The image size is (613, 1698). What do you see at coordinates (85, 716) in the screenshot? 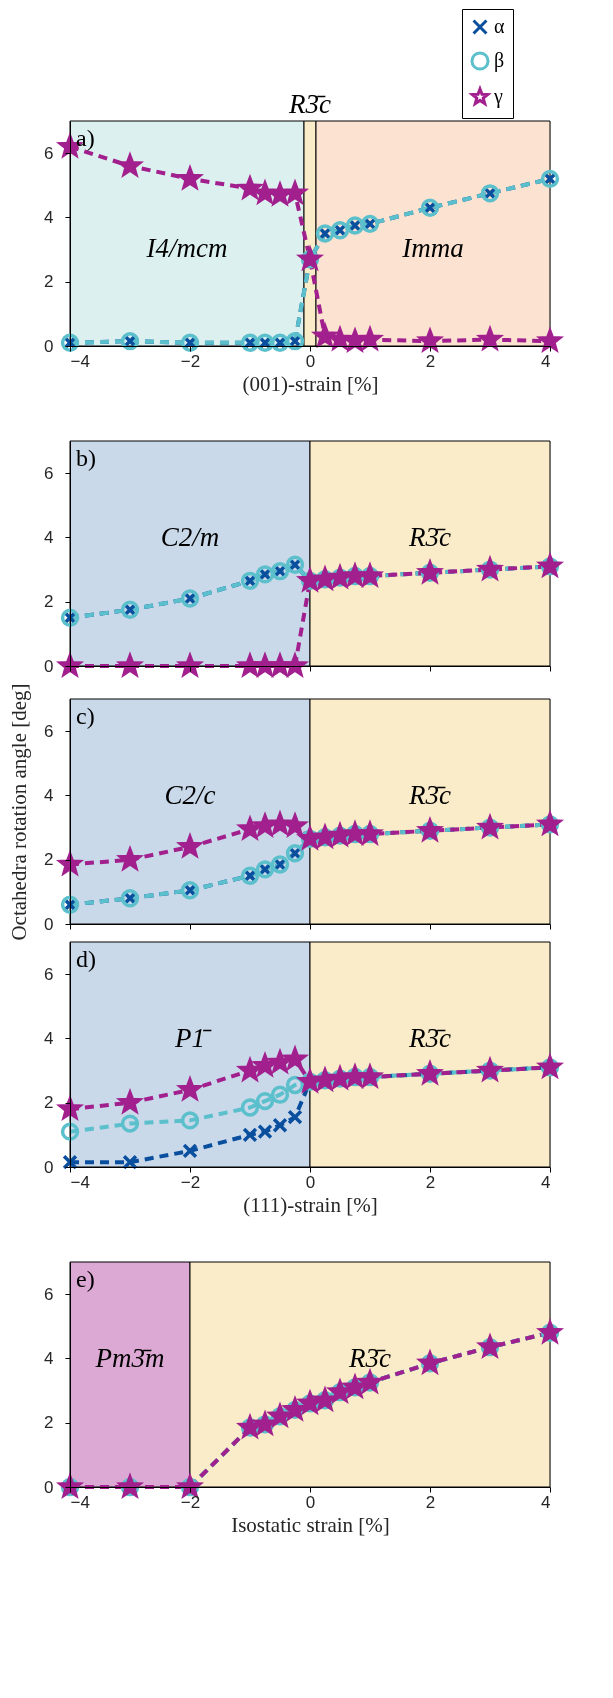
I see `annotation: c)` at bounding box center [85, 716].